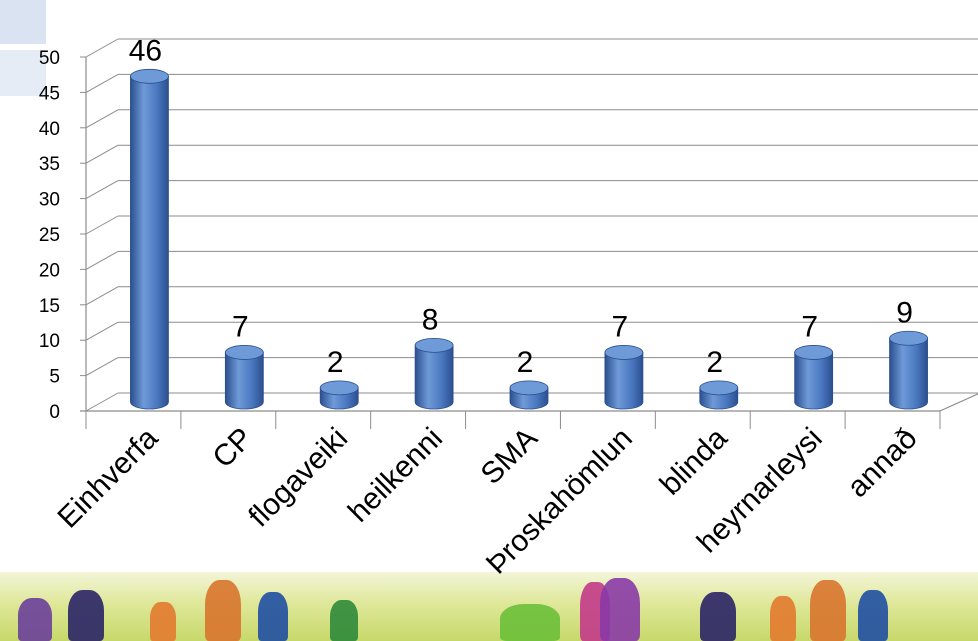  Describe the element at coordinates (298, 478) in the screenshot. I see `category-label: flogaveiki` at that location.